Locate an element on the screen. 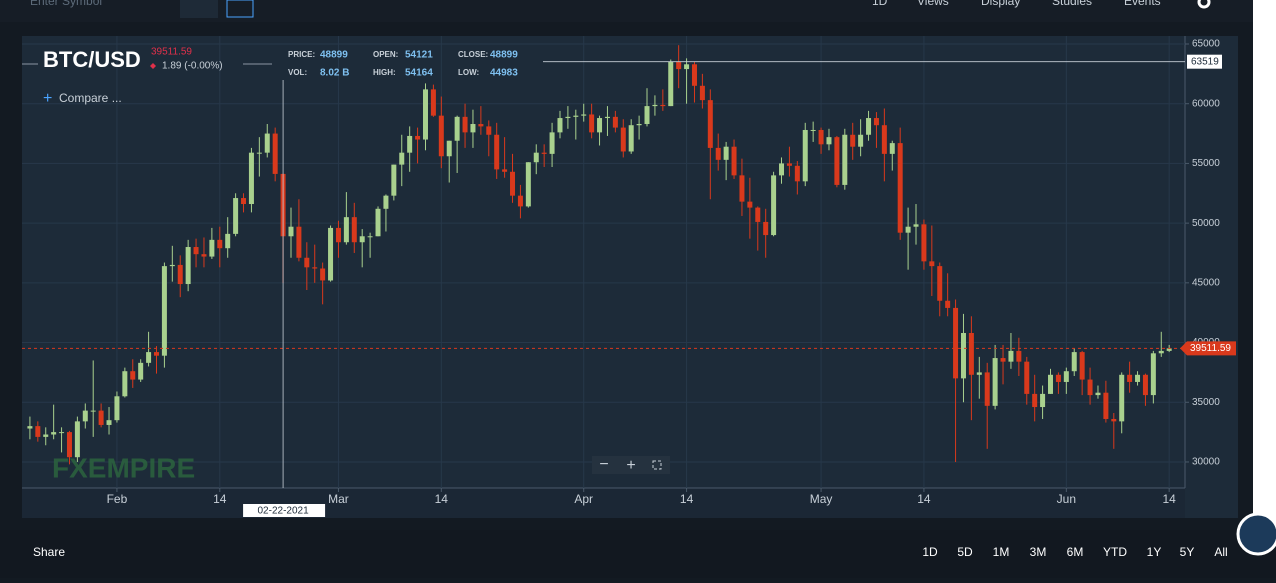 Image resolution: width=1276 pixels, height=583 pixels. fullscreen is located at coordinates (657, 465).